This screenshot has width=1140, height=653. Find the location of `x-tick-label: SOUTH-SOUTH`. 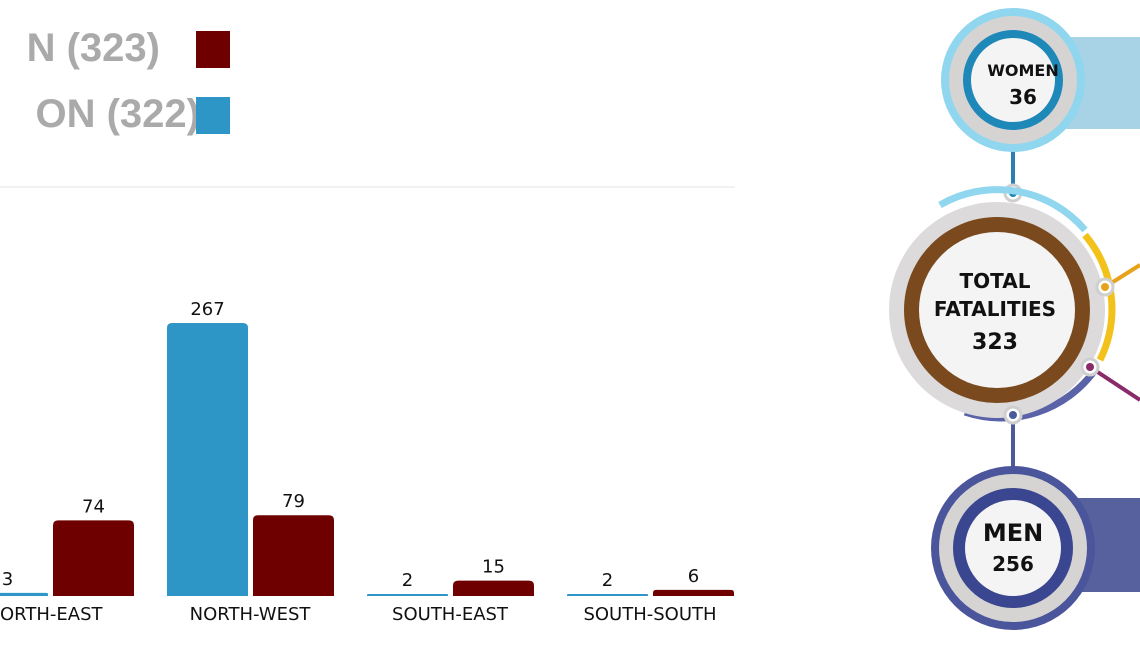

x-tick-label: SOUTH-SOUTH is located at coordinates (649, 614).